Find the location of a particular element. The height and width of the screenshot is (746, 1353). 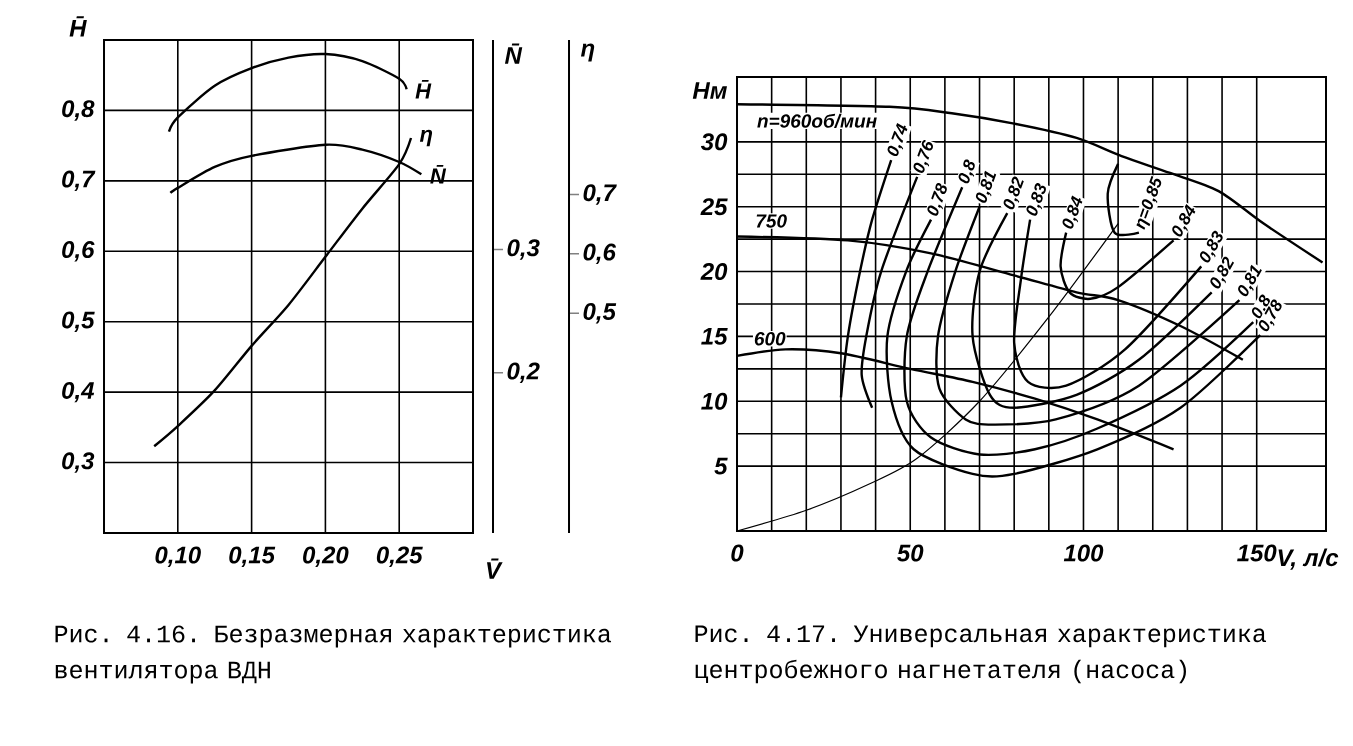

y-tick-label: 0,6 is located at coordinates (78, 251).